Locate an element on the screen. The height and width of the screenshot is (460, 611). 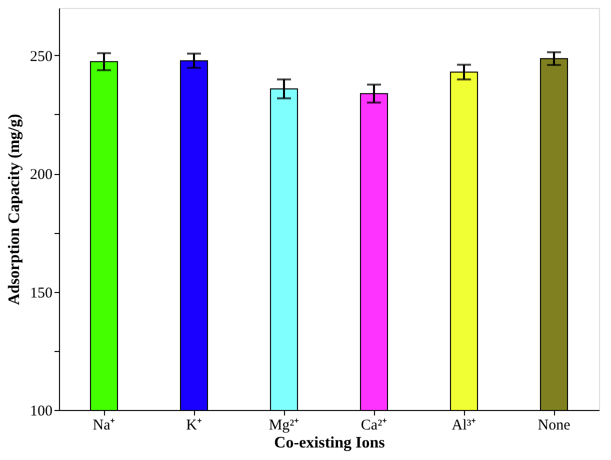
y-tick-label: 150 is located at coordinates (41, 293).